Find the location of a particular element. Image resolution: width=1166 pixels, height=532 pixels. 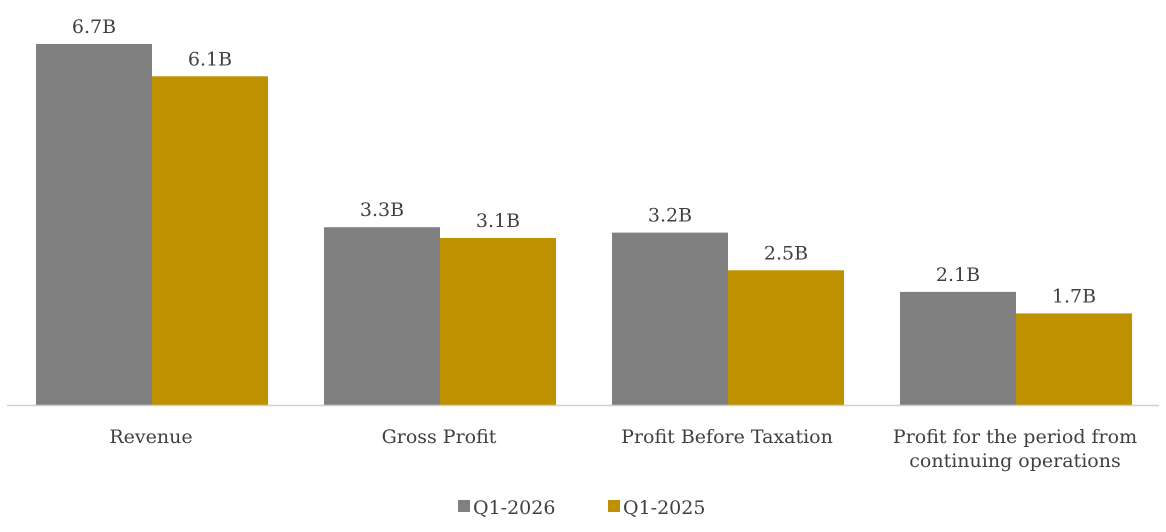

data-label-q1-2026-3: 2.1B is located at coordinates (958, 275).